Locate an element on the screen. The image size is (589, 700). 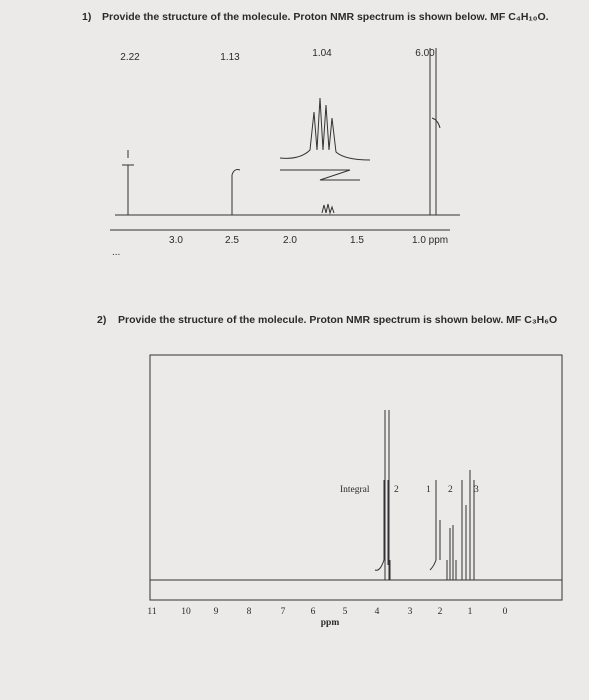
axis-label: 1 is located at coordinates (470, 612).